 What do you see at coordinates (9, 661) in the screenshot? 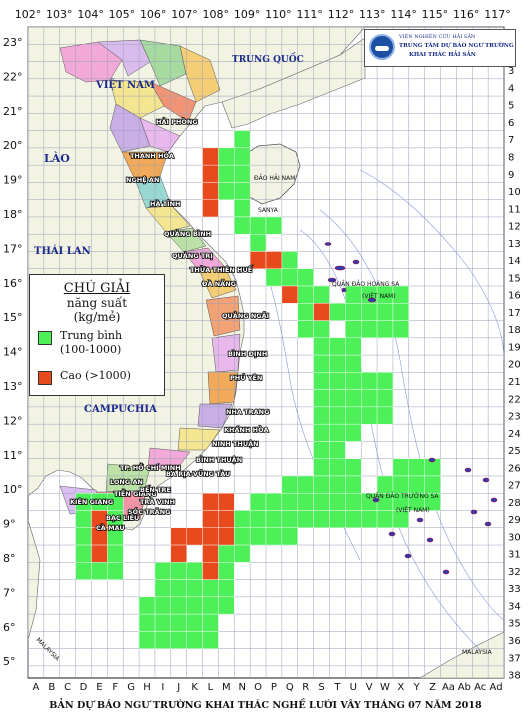
I see `lat-tick-label: 5°` at bounding box center [9, 661].